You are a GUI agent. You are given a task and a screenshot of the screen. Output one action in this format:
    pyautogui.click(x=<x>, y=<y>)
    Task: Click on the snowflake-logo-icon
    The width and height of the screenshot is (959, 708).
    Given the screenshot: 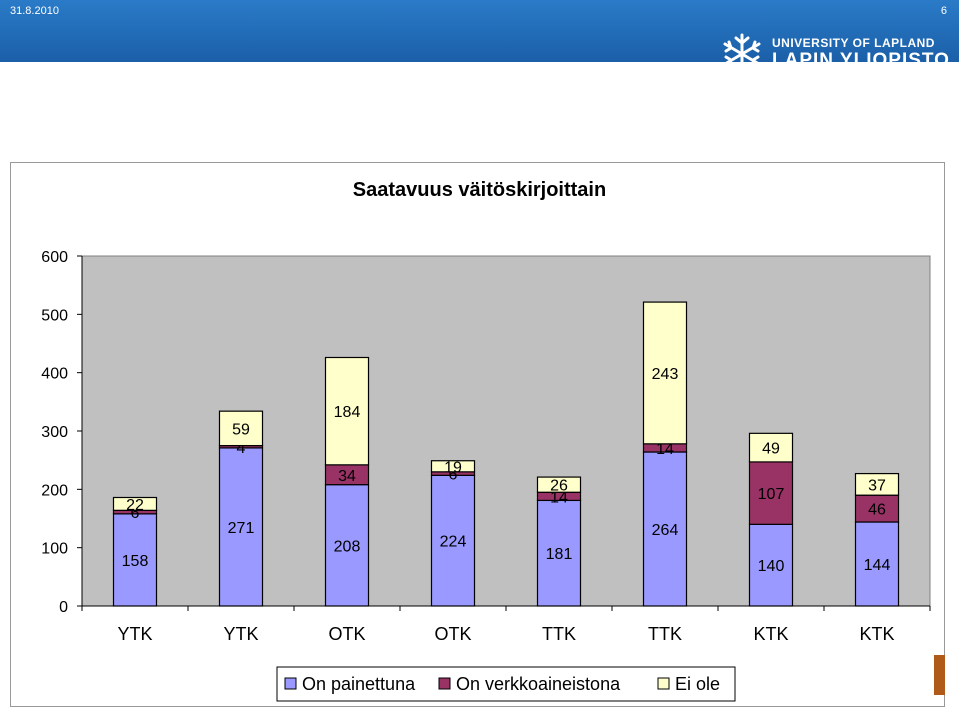 What is the action you would take?
    pyautogui.click(x=742, y=54)
    